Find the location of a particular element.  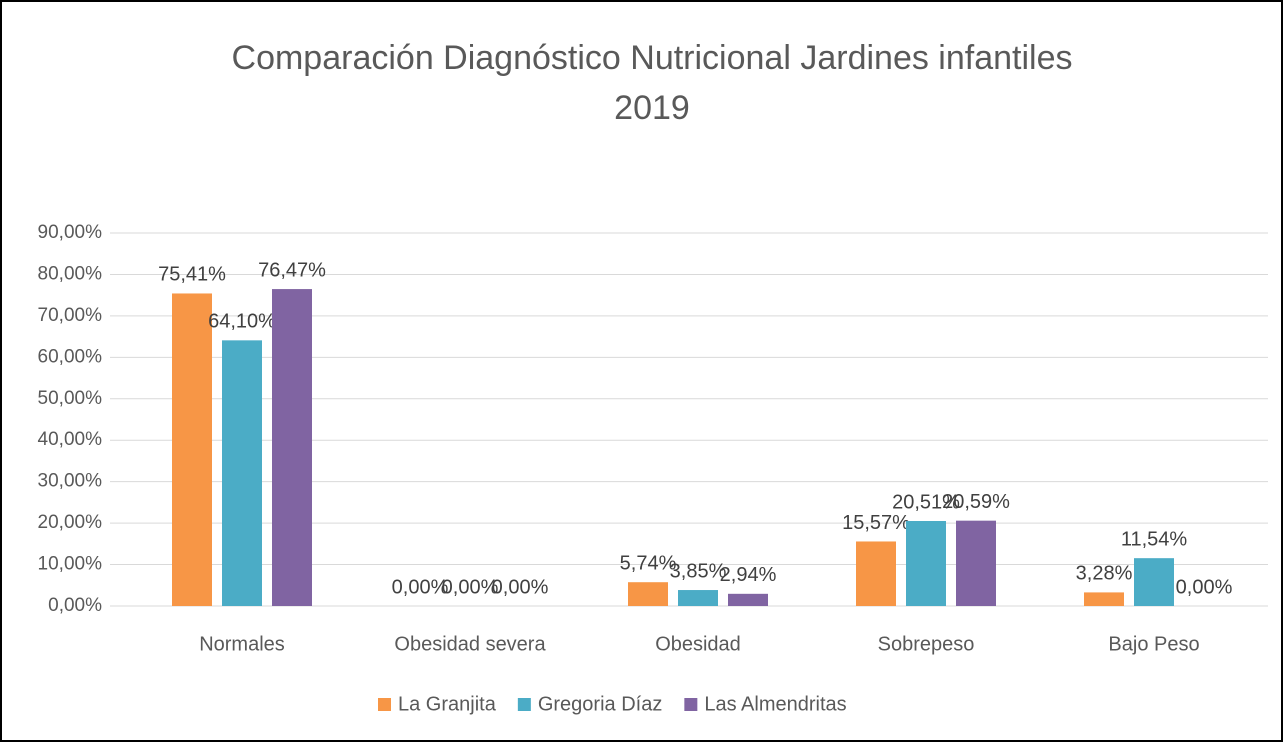

y-tick-label: 30,00% is located at coordinates (70, 481).